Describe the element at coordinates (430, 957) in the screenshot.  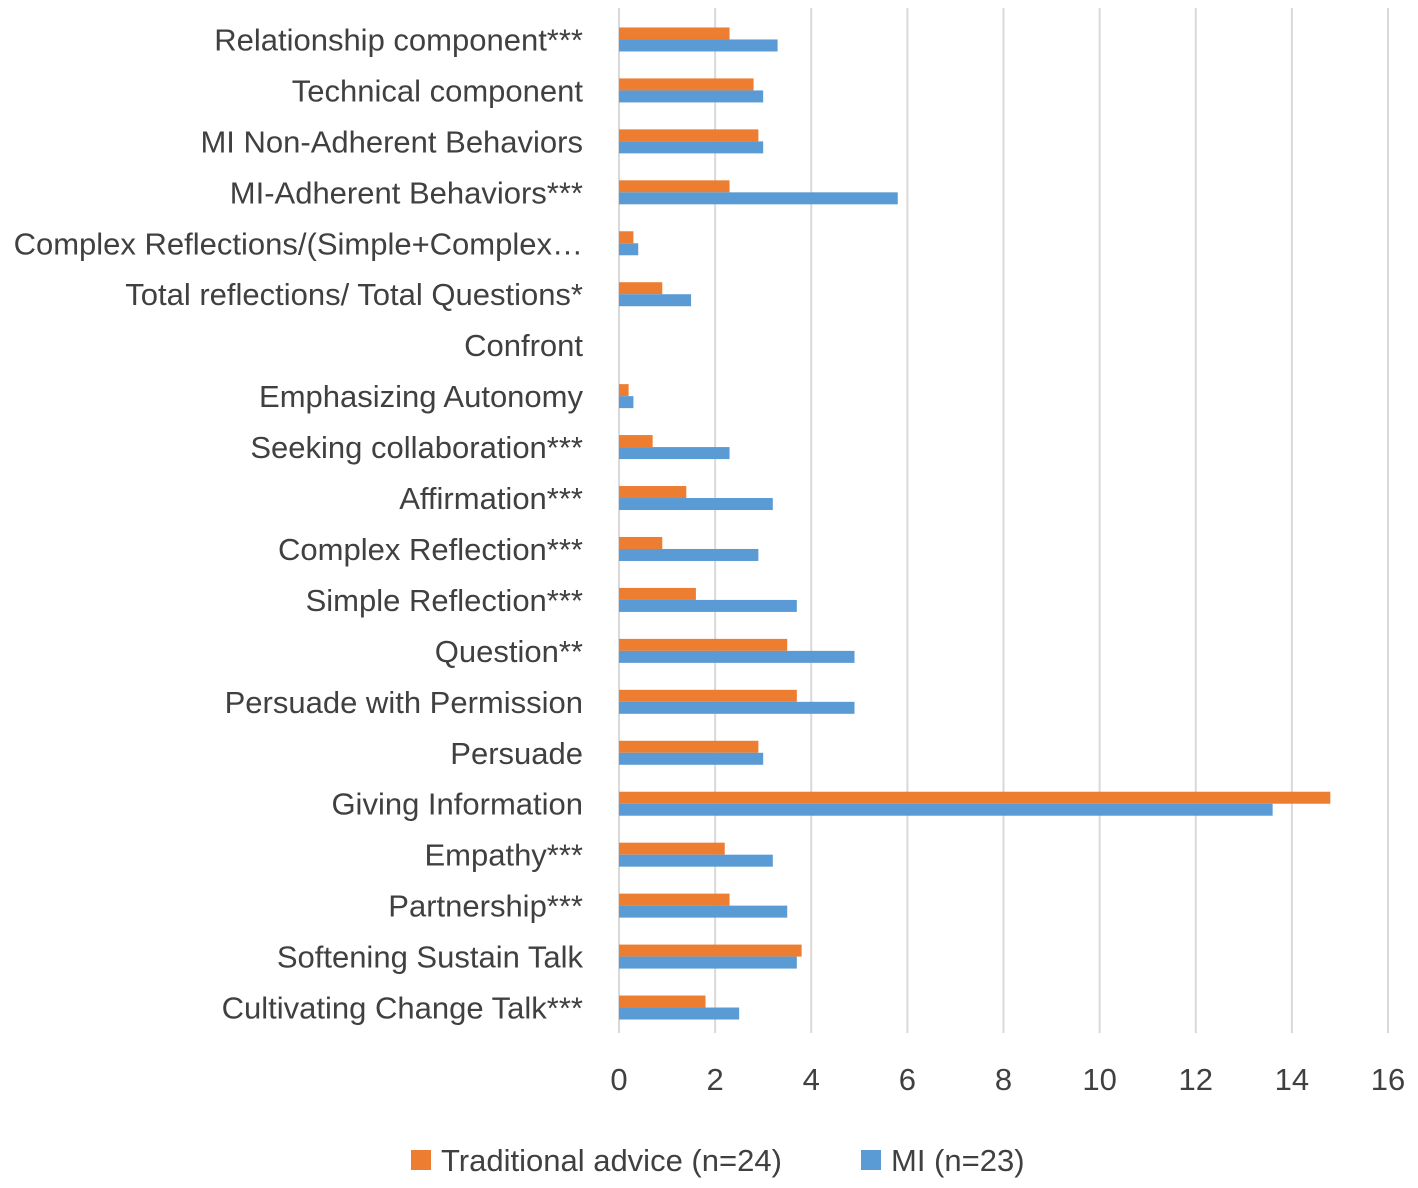
I see `category-label: Softening Sustain Talk` at that location.